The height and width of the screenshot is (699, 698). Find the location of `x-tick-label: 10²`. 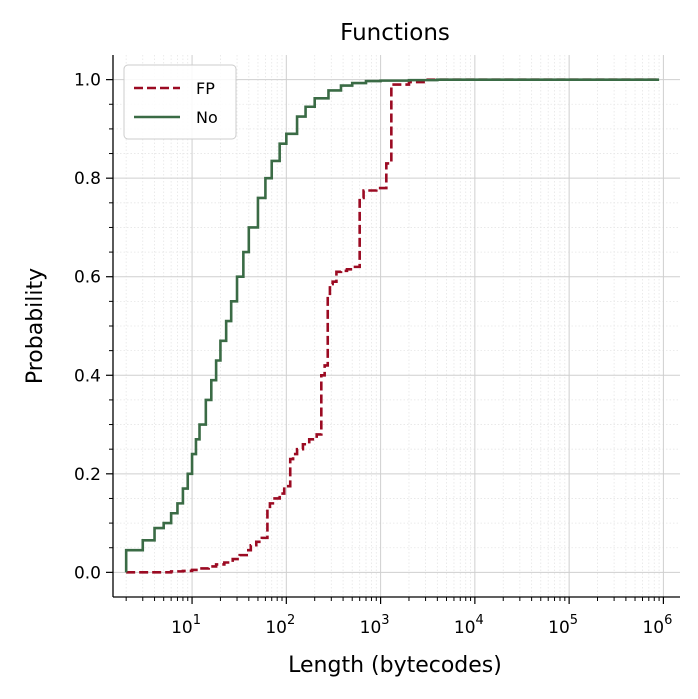

x-tick-label: 10² is located at coordinates (280, 625).